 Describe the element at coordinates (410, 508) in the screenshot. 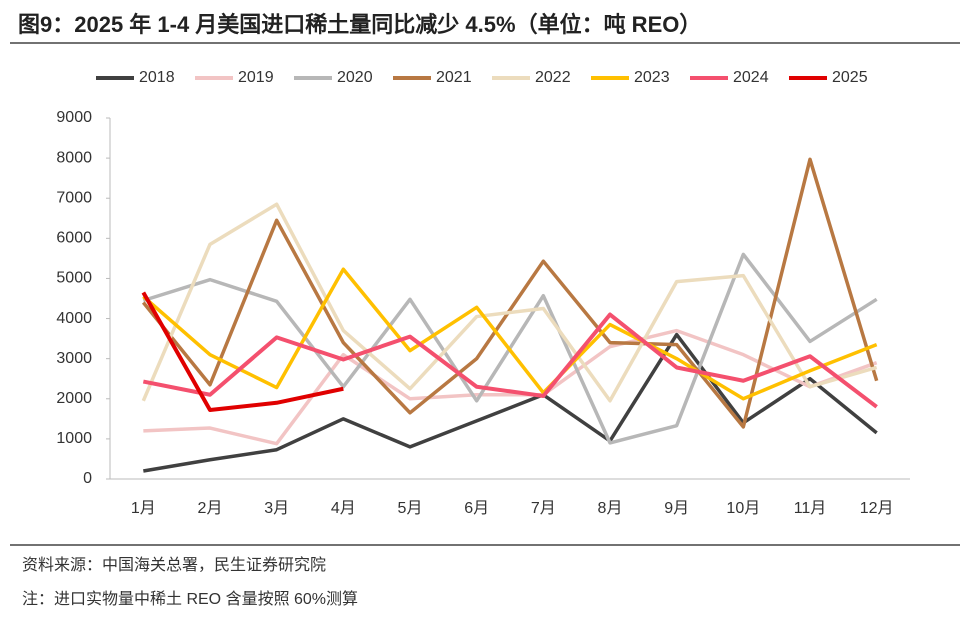

I see `x-tick-label: 5月` at that location.